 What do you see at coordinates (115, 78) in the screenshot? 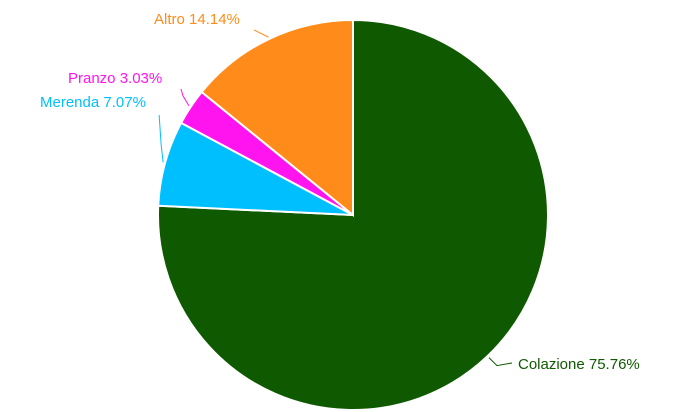
I see `slice-label-pranzo: Pranzo 3.03%` at bounding box center [115, 78].